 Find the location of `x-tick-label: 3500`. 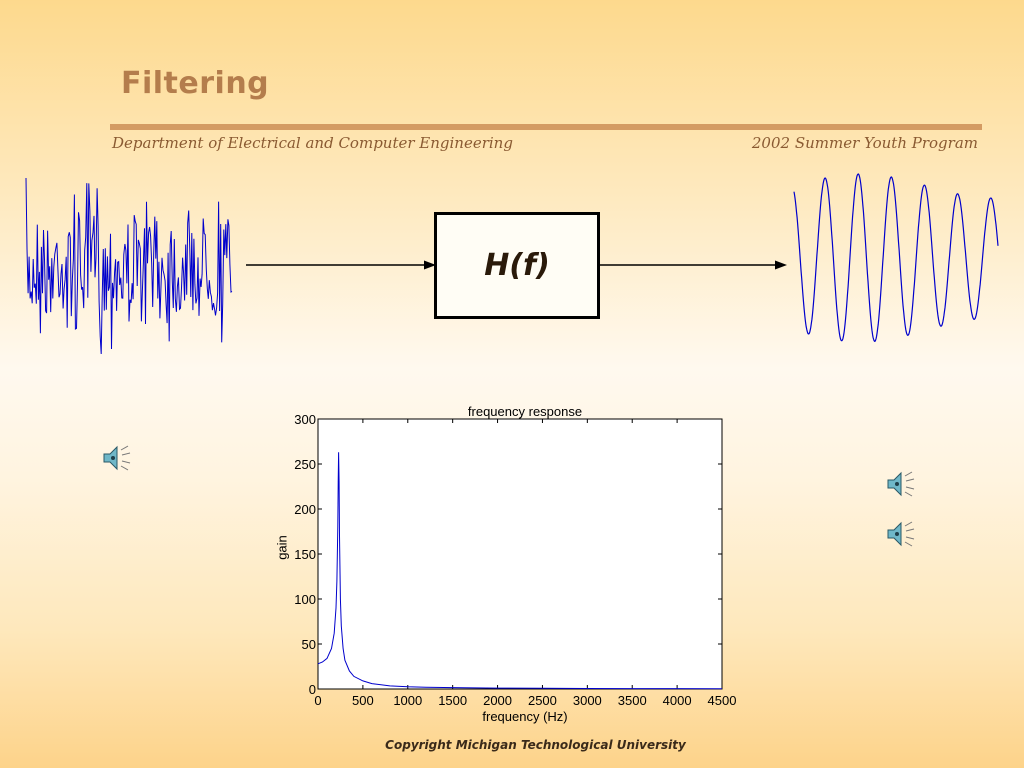

x-tick-label: 3500 is located at coordinates (632, 700).